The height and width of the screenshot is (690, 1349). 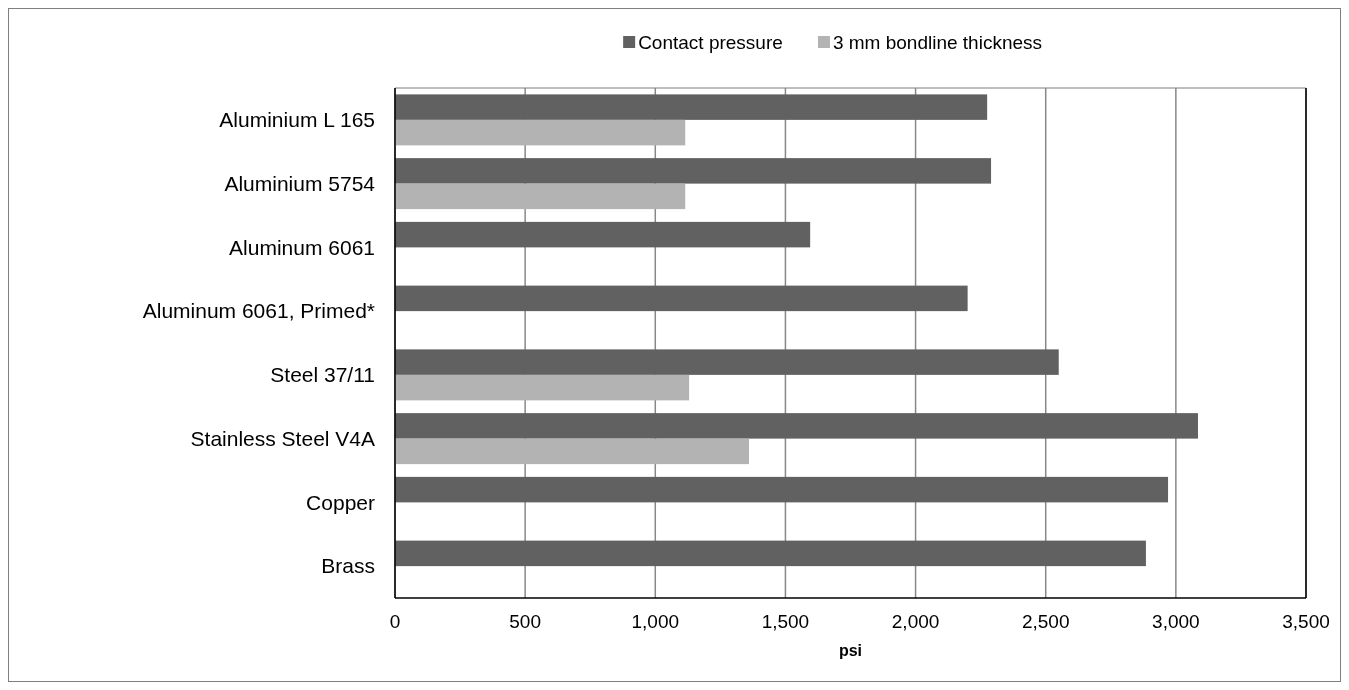 What do you see at coordinates (322, 375) in the screenshot?
I see `y-tick-label: Steel 37/11` at bounding box center [322, 375].